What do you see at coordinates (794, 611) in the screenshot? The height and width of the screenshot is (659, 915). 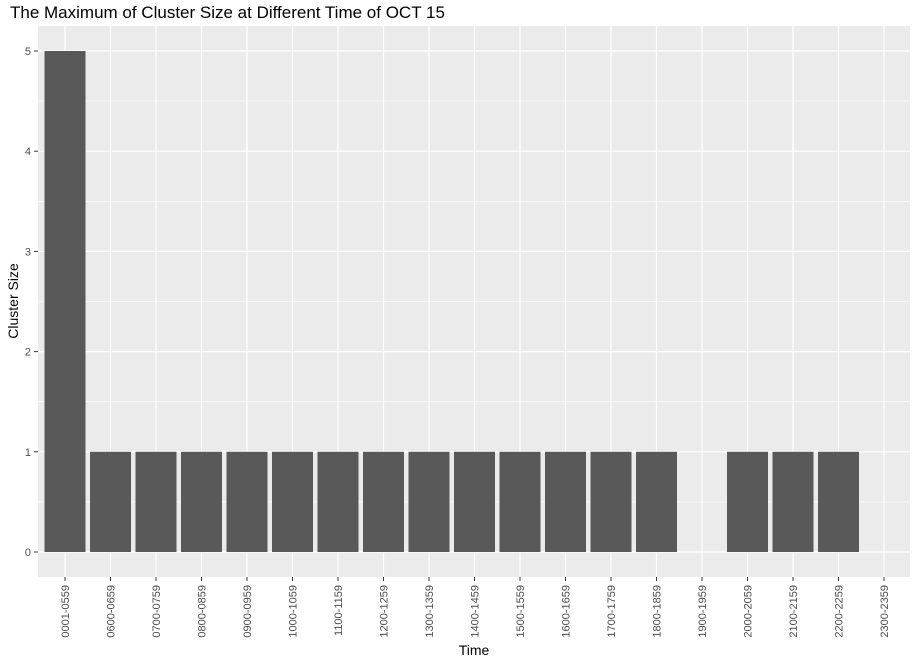 I see `x-tick-label: 2100-2159` at bounding box center [794, 611].